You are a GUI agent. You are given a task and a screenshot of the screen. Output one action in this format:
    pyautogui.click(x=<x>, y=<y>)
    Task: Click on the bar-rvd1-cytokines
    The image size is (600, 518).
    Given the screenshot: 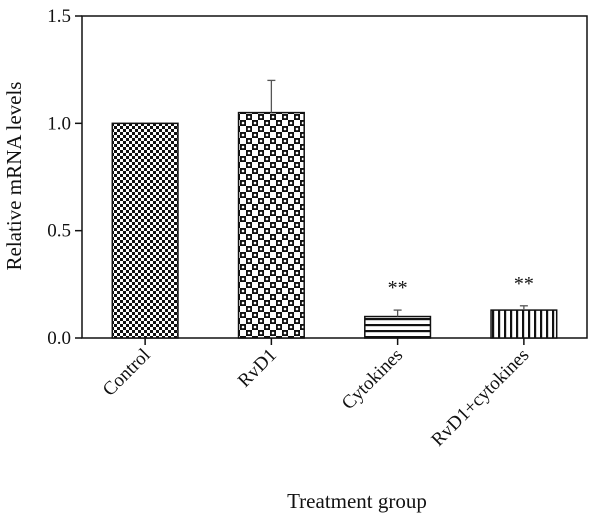 What is the action you would take?
    pyautogui.click(x=524, y=324)
    